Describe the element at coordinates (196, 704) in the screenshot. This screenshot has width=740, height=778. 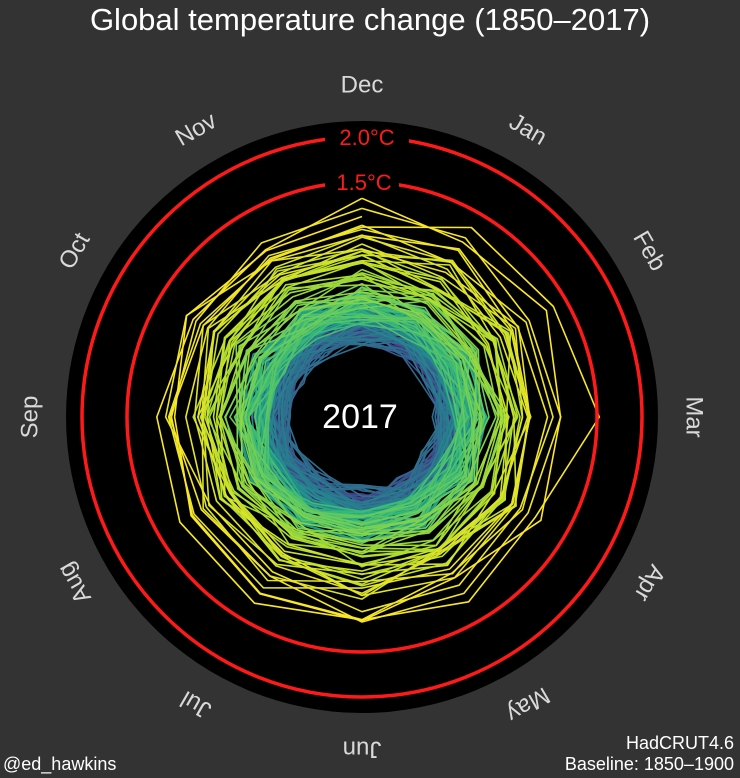
I see `month-label-jul: Jul` at that location.